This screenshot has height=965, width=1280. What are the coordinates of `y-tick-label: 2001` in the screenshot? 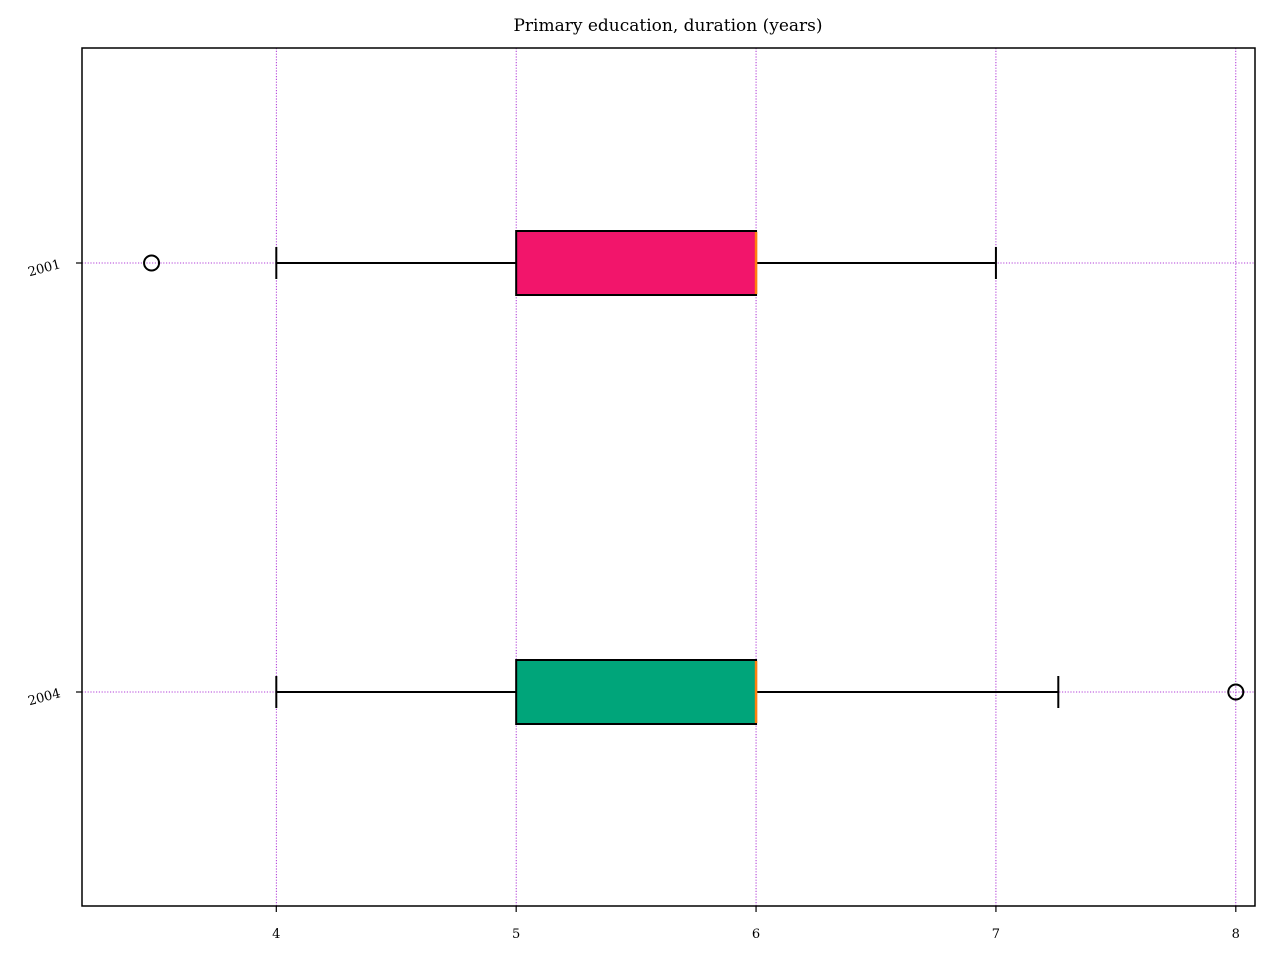 It's located at (44, 268).